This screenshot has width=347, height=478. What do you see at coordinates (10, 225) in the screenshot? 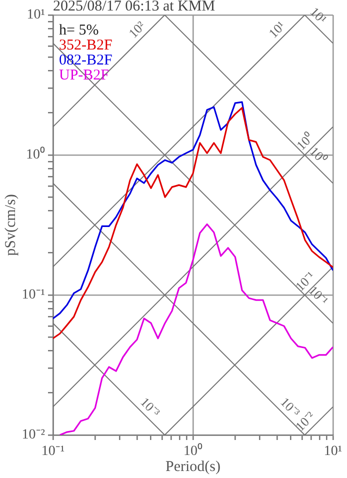
I see `y-axis-title: pSv(cm/s)` at bounding box center [10, 225].